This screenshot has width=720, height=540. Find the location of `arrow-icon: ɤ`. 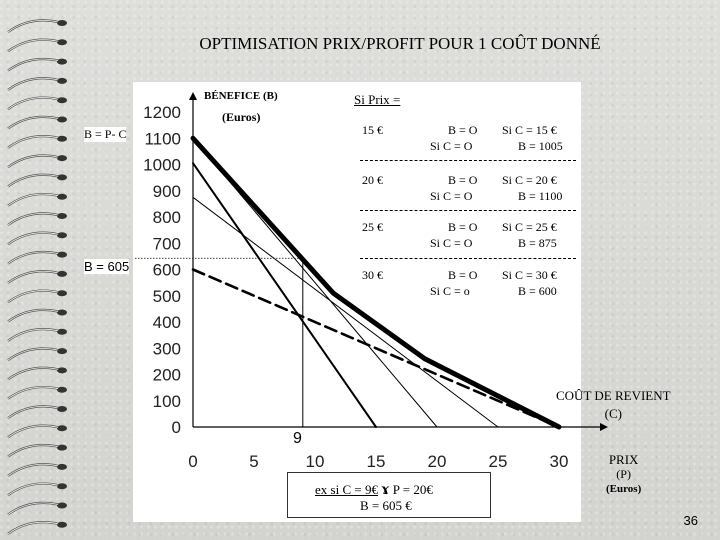

arrow-icon: ɤ is located at coordinates (385, 489).